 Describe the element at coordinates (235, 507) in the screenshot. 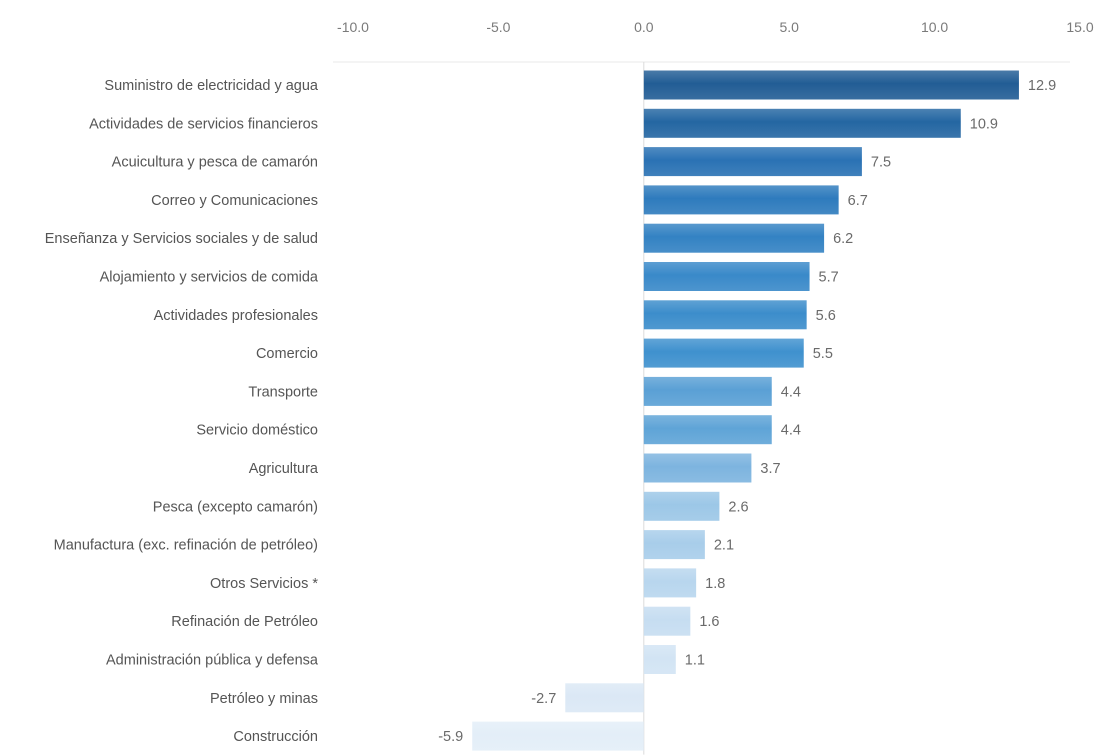

I see `category-label: Pesca (excepto camarón)` at that location.